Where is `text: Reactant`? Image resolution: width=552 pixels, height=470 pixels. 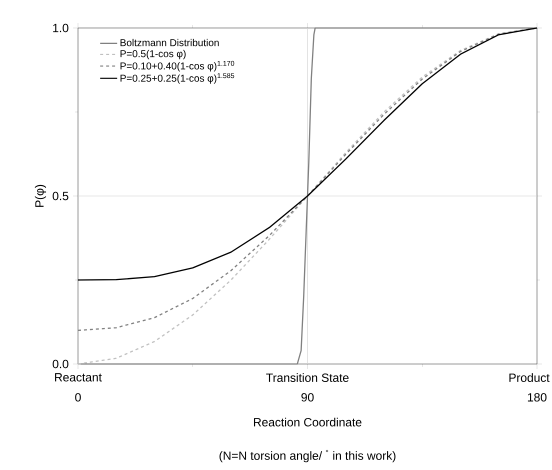 text: Reactant is located at coordinates (78, 377).